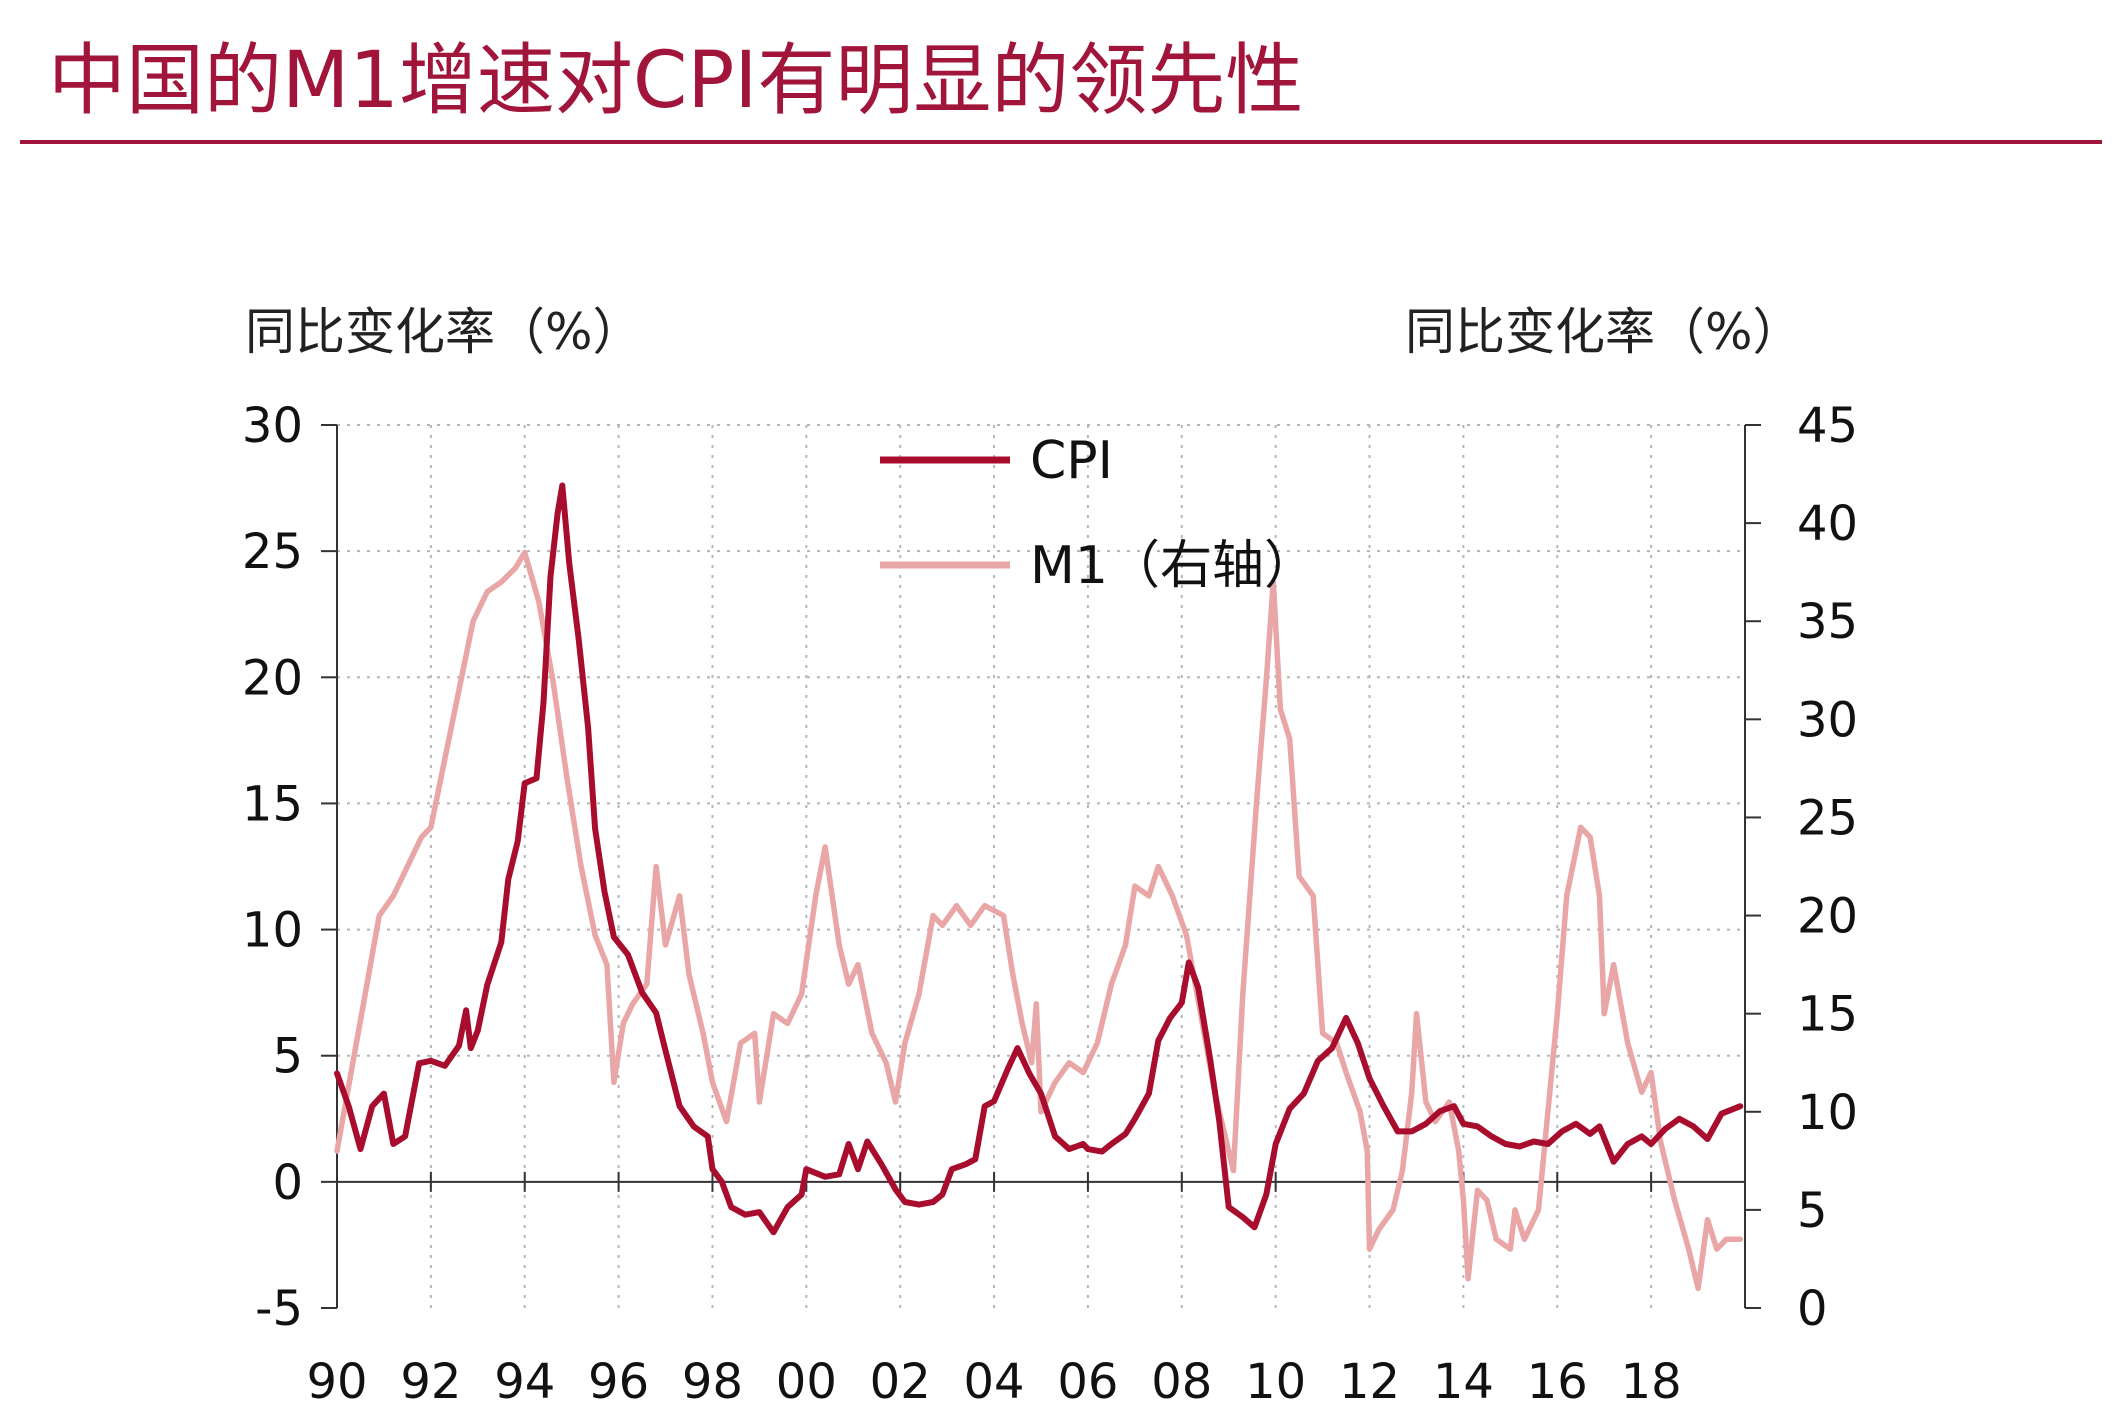  What do you see at coordinates (1463, 1382) in the screenshot?
I see `x-tick-label: 14` at bounding box center [1463, 1382].